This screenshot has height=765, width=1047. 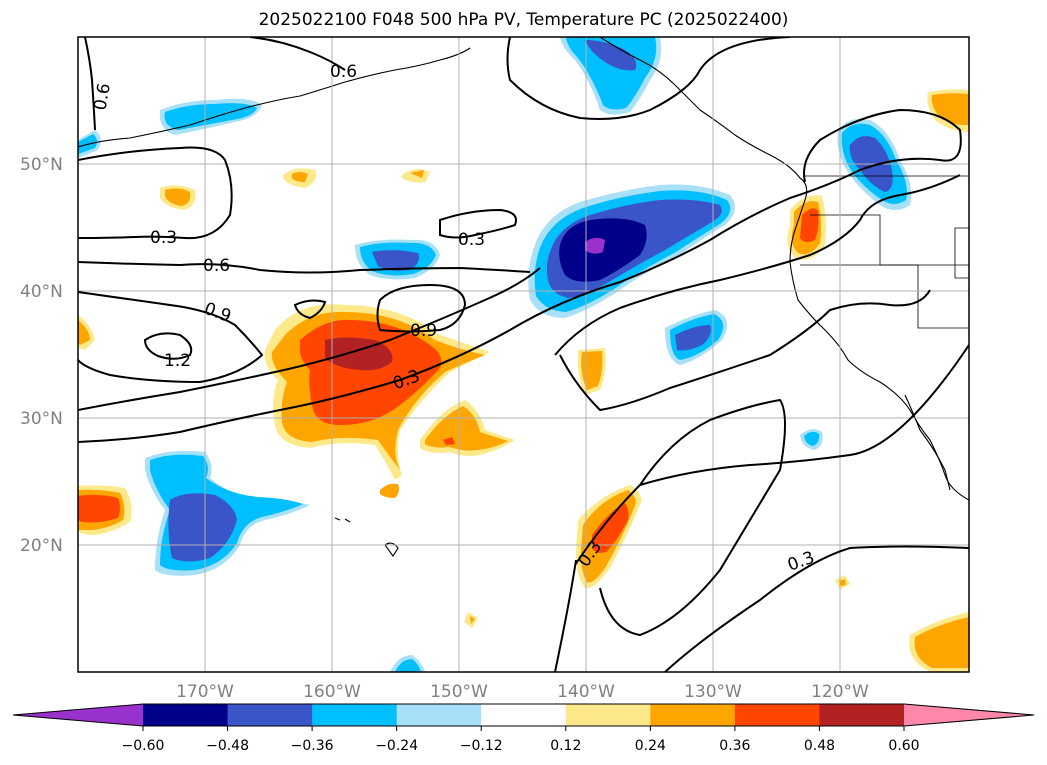 What do you see at coordinates (522, 692) in the screenshot?
I see `longitude-labels: 170°W 160°W 150°W 140°W 130°W 120°W` at bounding box center [522, 692].